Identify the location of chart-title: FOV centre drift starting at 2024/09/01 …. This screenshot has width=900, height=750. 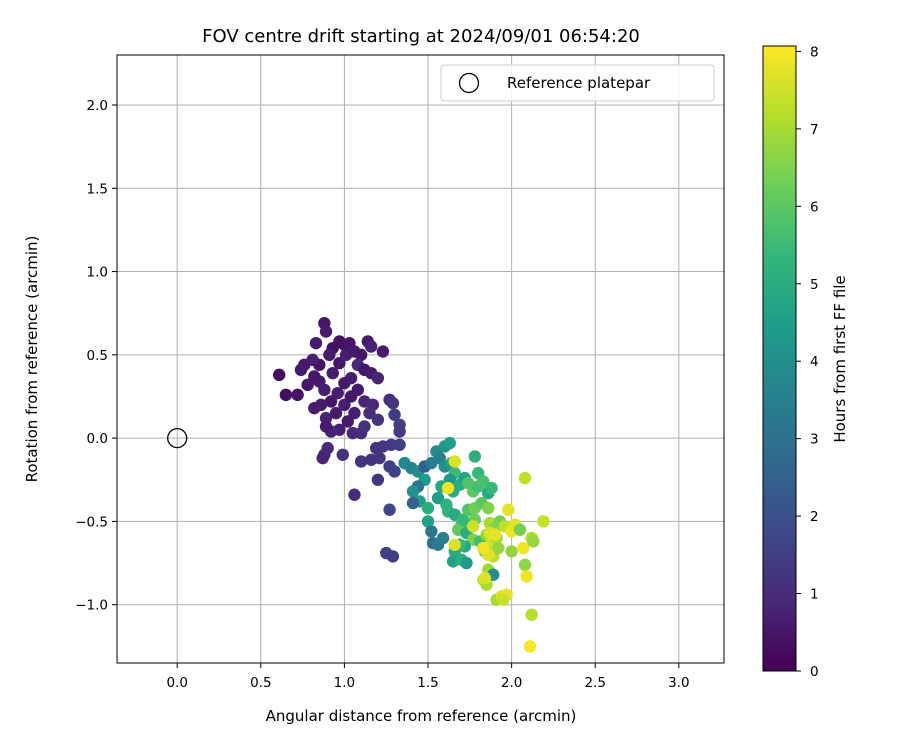
(421, 36).